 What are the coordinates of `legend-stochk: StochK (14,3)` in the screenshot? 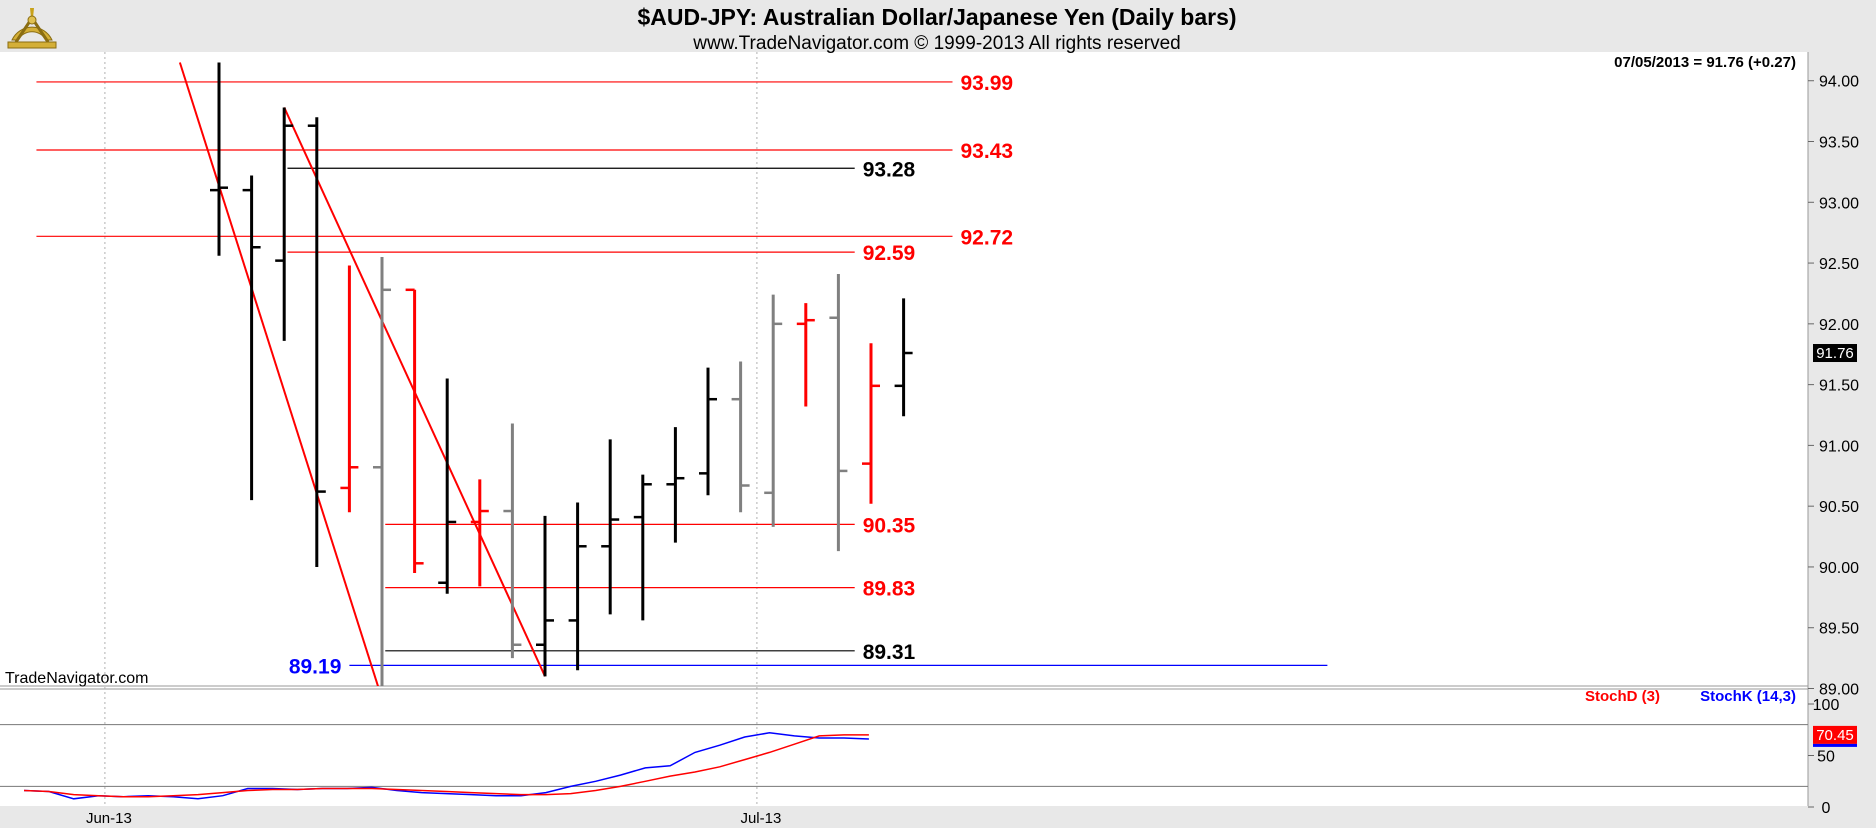 It's located at (1748, 696).